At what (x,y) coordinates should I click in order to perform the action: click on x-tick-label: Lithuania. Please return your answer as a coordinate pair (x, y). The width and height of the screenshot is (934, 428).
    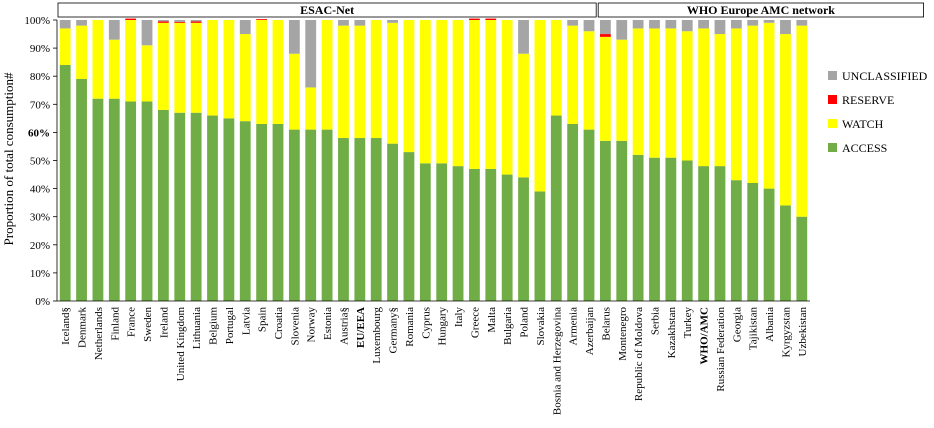
    Looking at the image, I should click on (197, 328).